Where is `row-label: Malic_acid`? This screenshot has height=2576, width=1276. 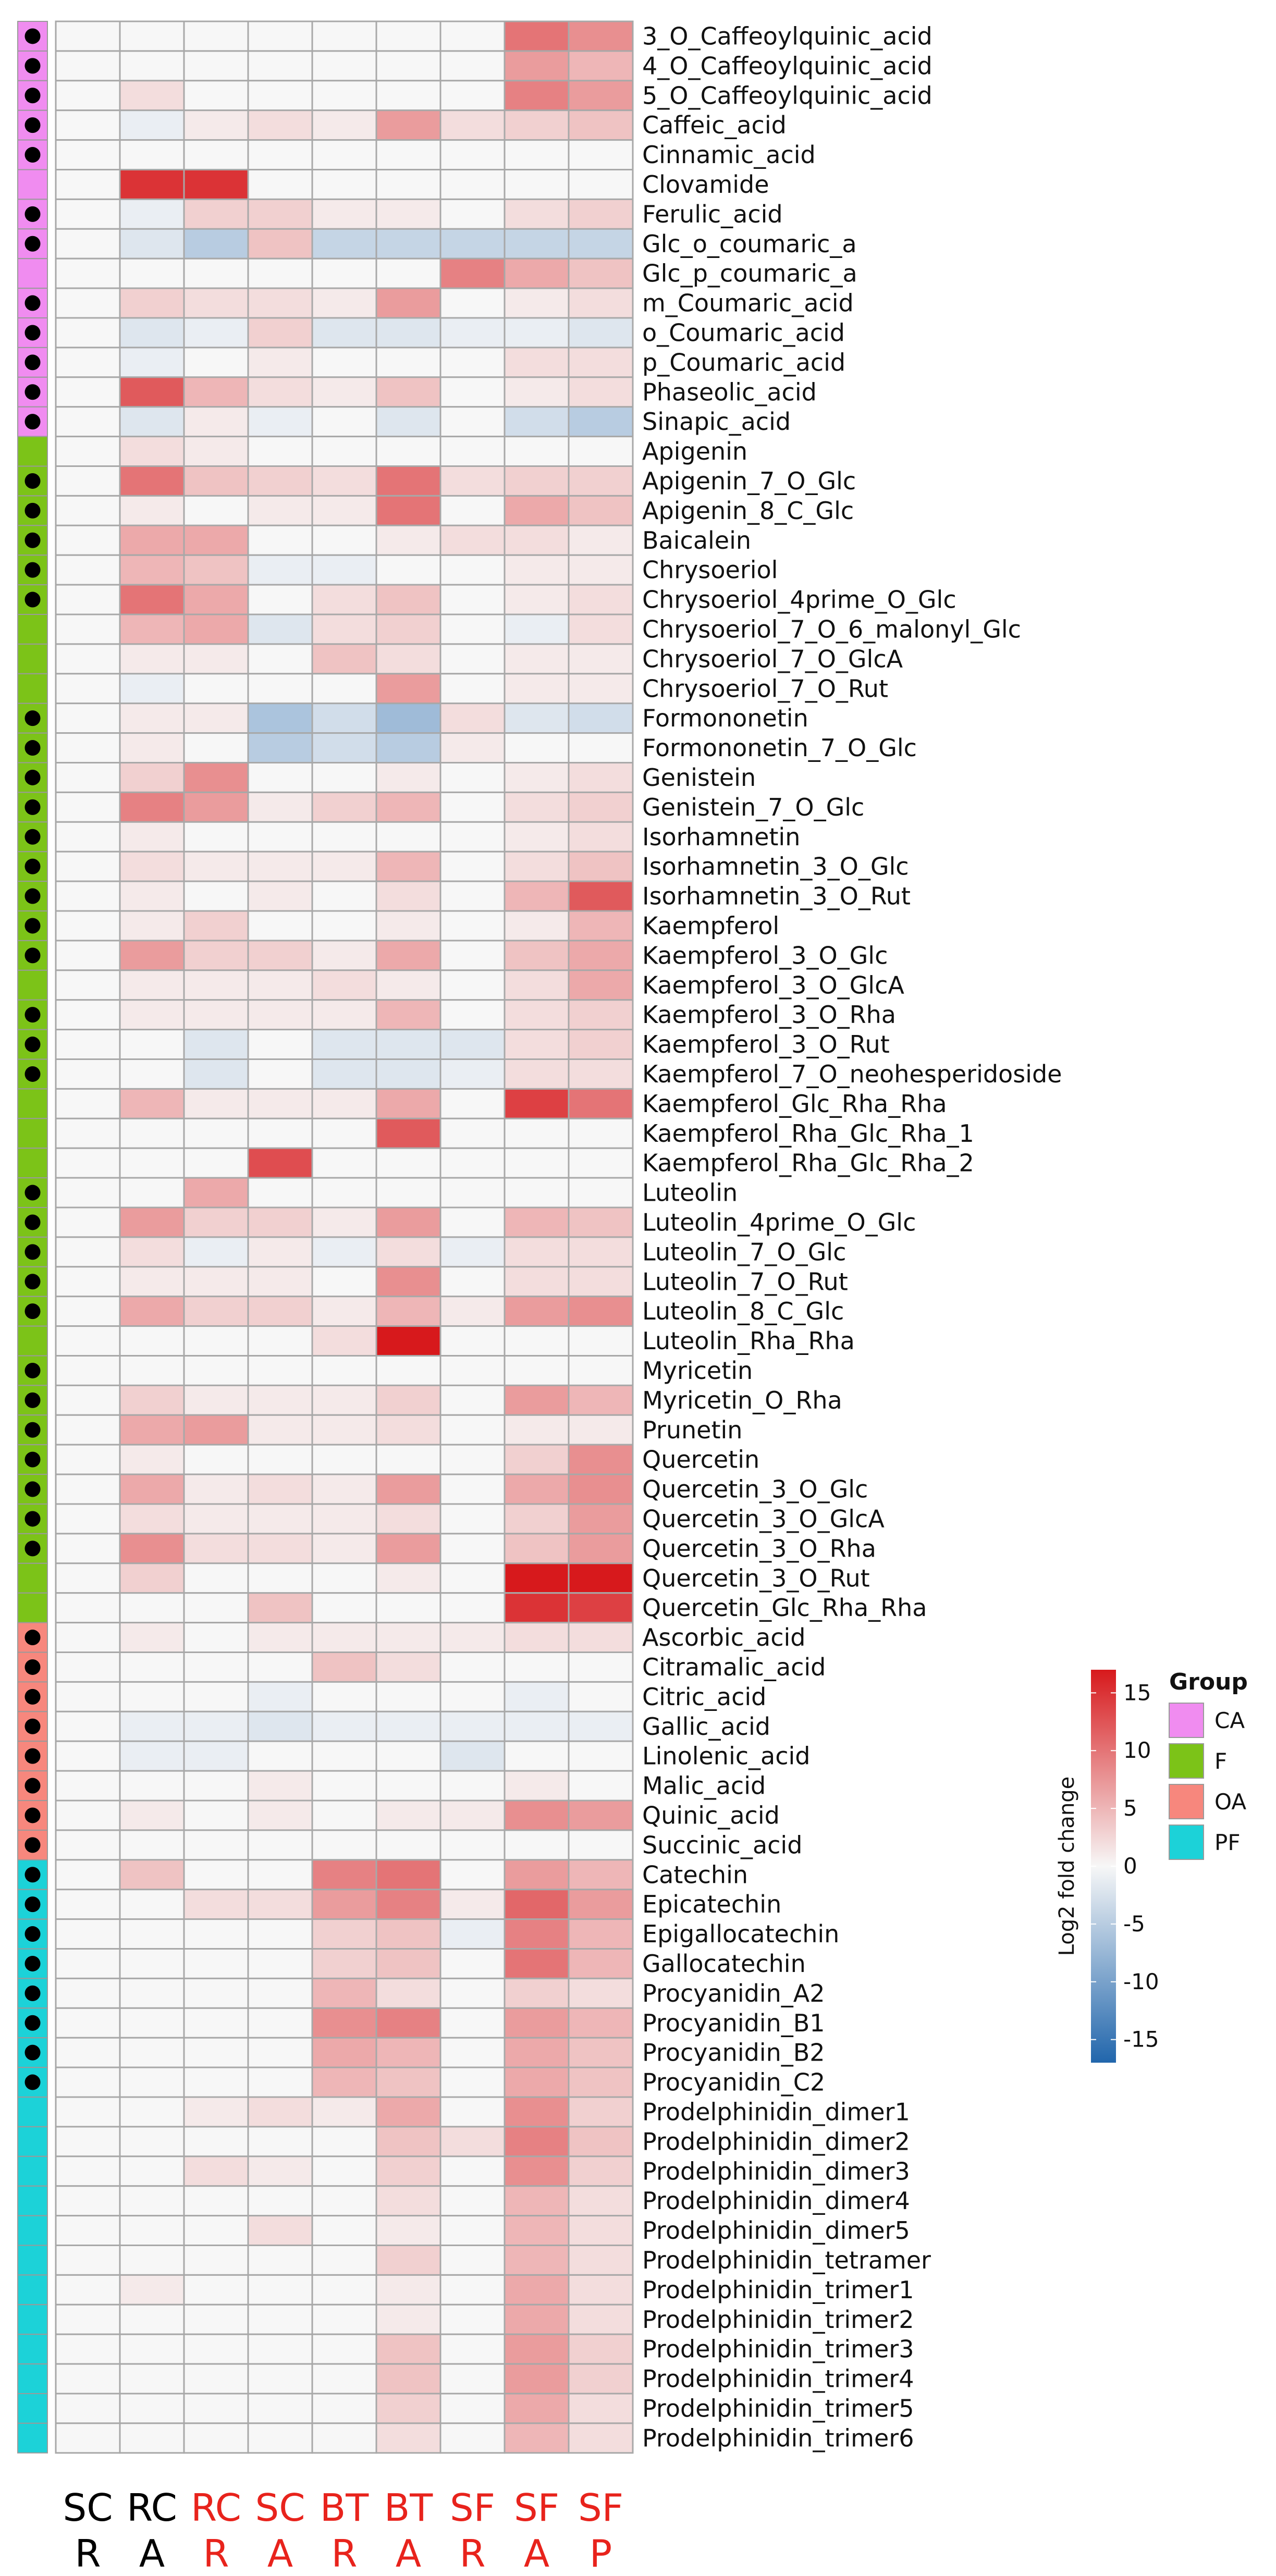 row-label: Malic_acid is located at coordinates (704, 1786).